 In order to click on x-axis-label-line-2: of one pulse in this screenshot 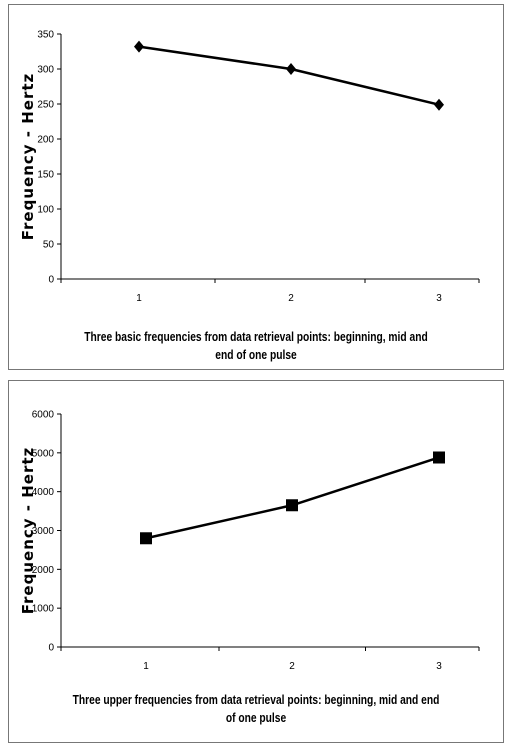, I will do `click(256, 718)`.